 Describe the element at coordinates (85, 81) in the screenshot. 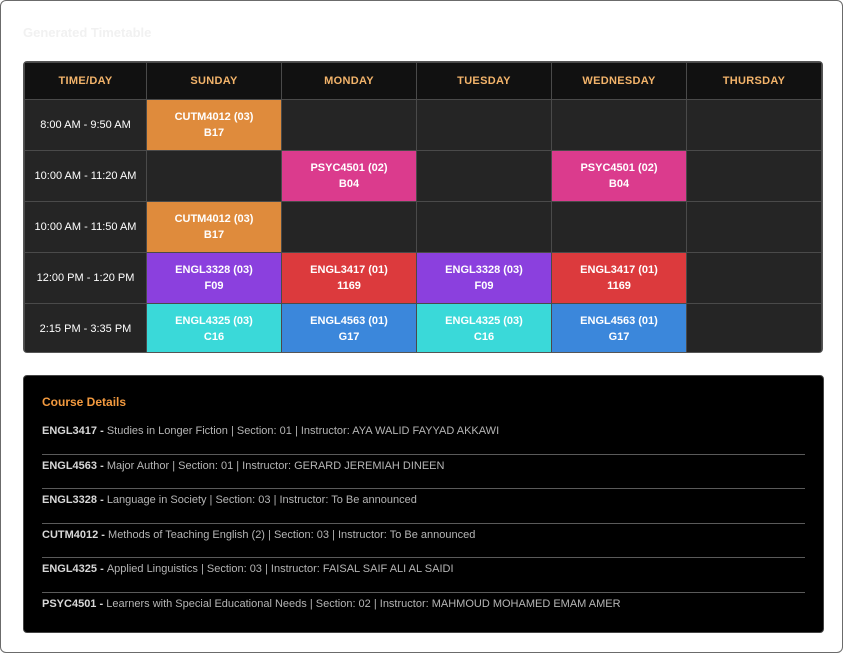

I see `header-time-day: TIME/DAY` at that location.